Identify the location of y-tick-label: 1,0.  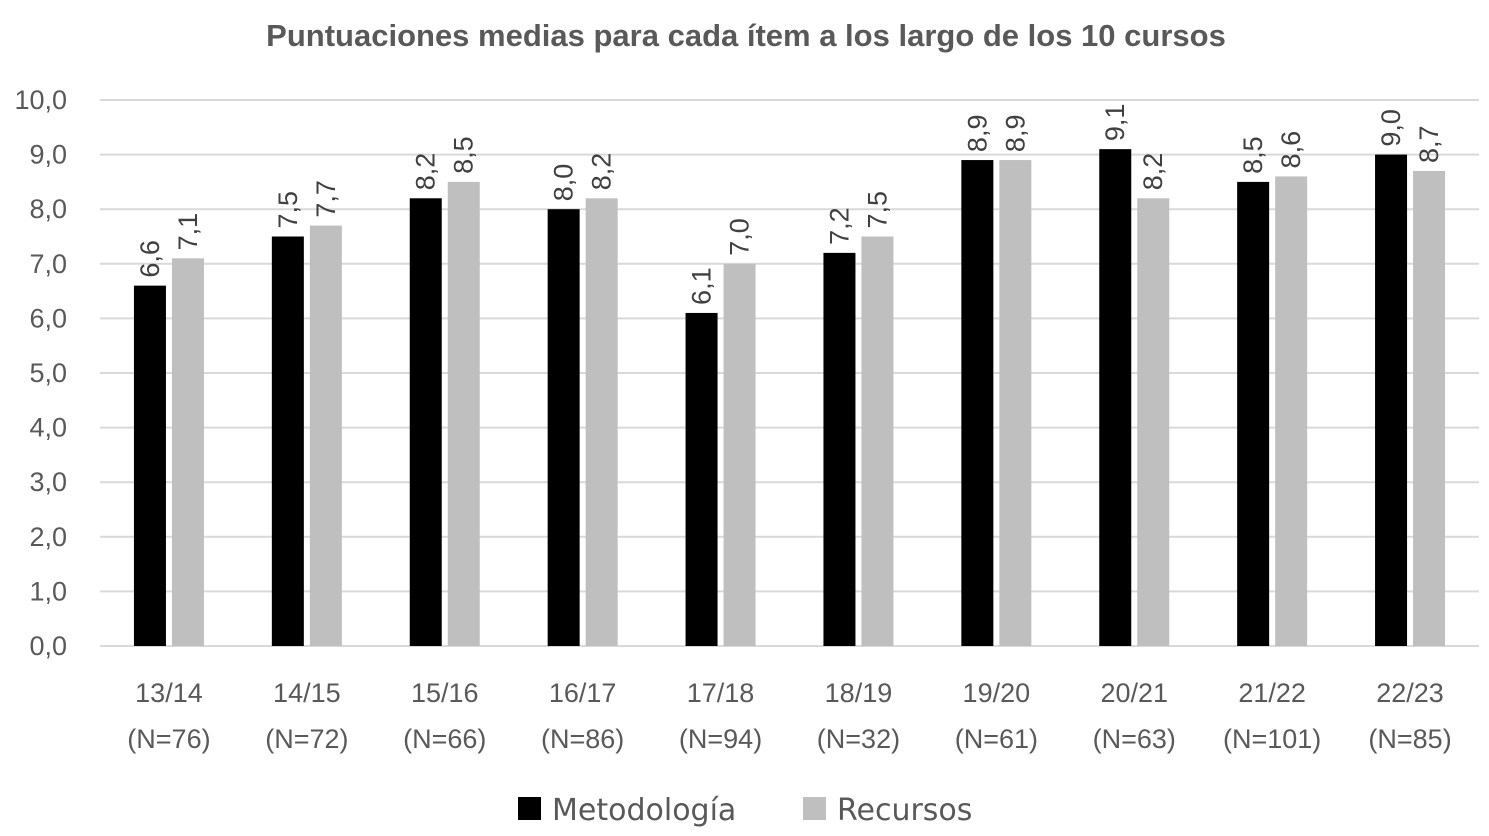
(48, 591).